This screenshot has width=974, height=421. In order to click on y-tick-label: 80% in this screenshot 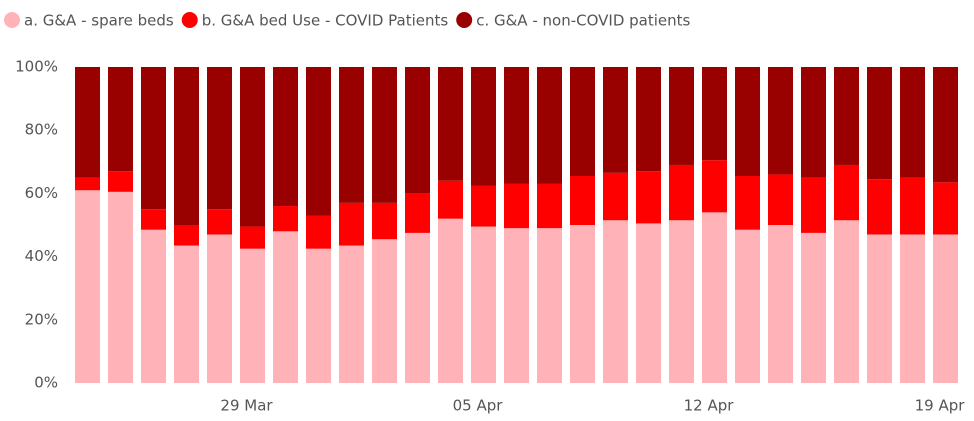, I will do `click(41, 130)`.